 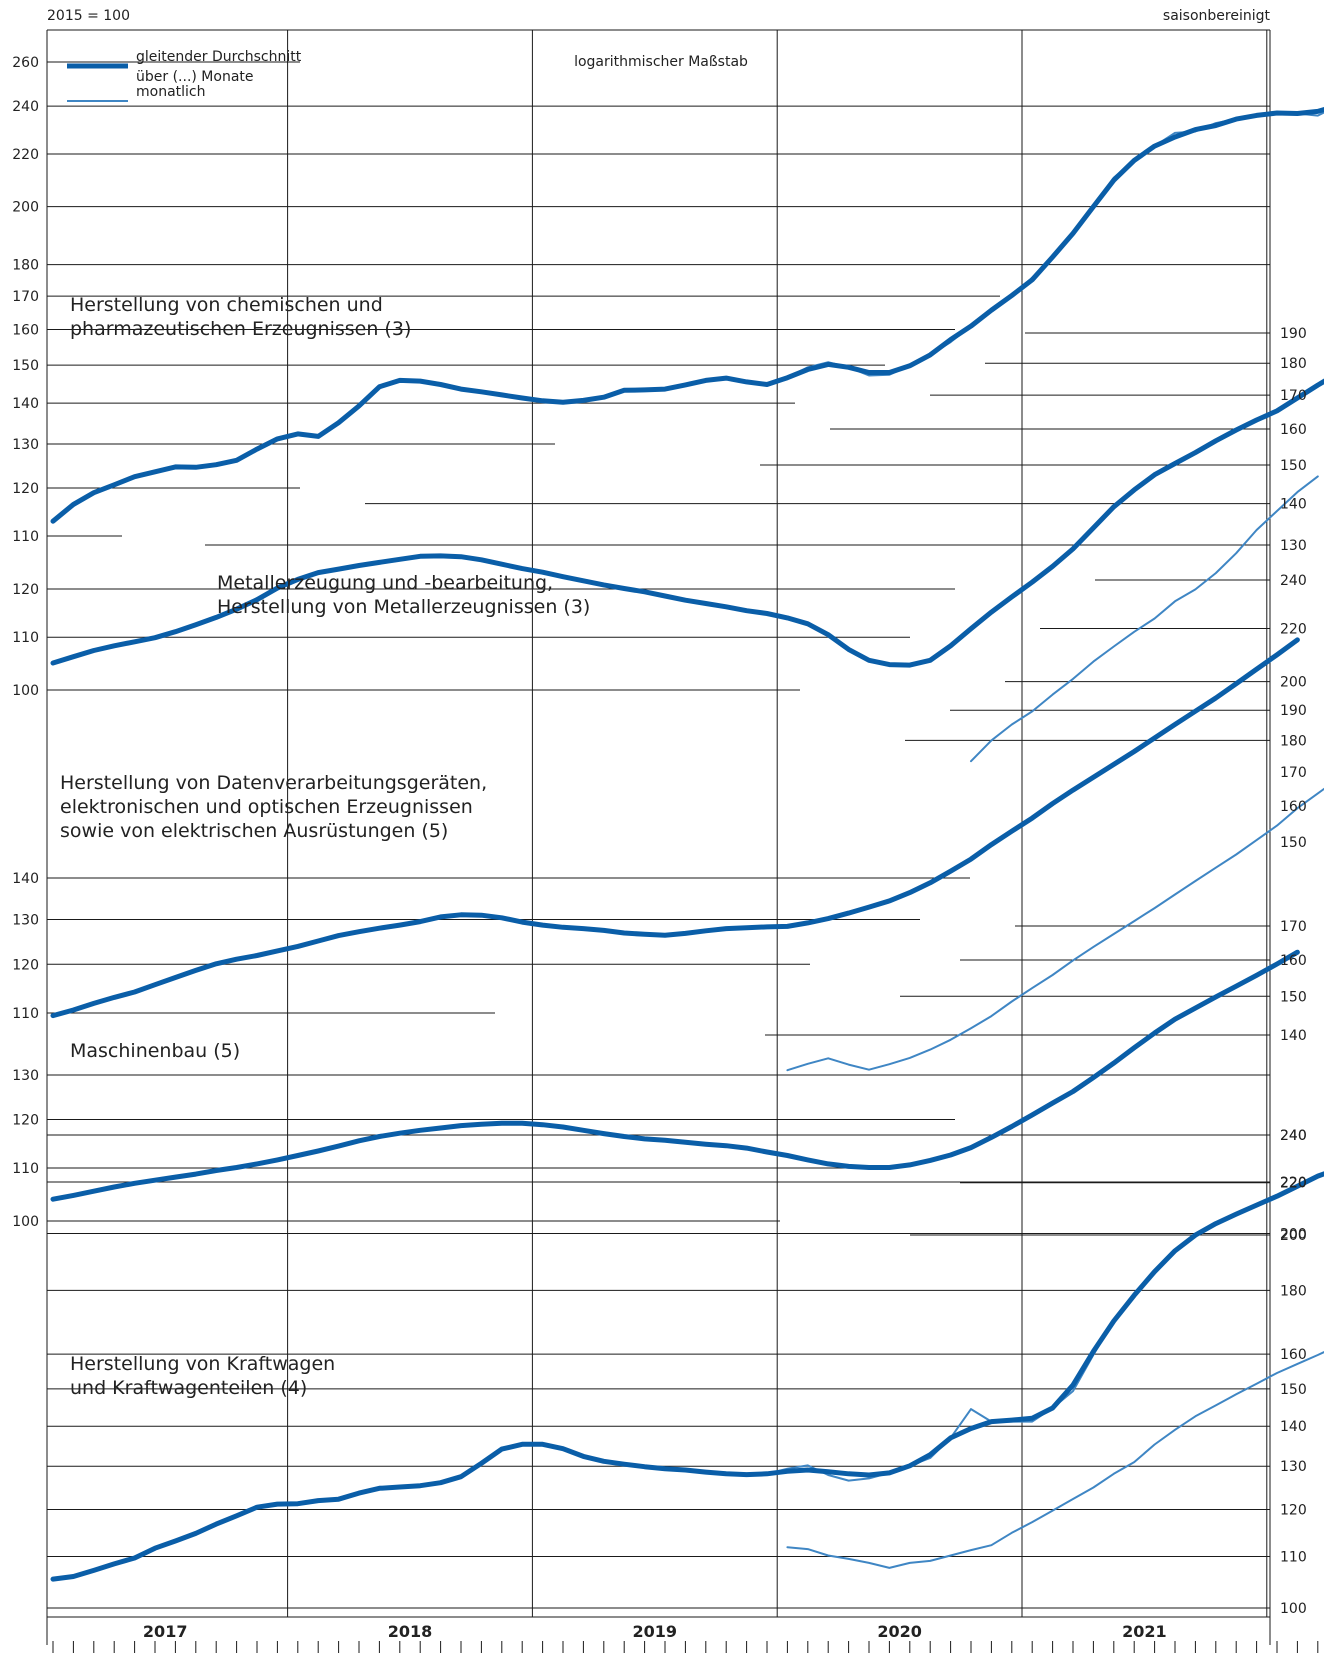 What do you see at coordinates (25, 63) in the screenshot?
I see `left-tick-label: 260` at bounding box center [25, 63].